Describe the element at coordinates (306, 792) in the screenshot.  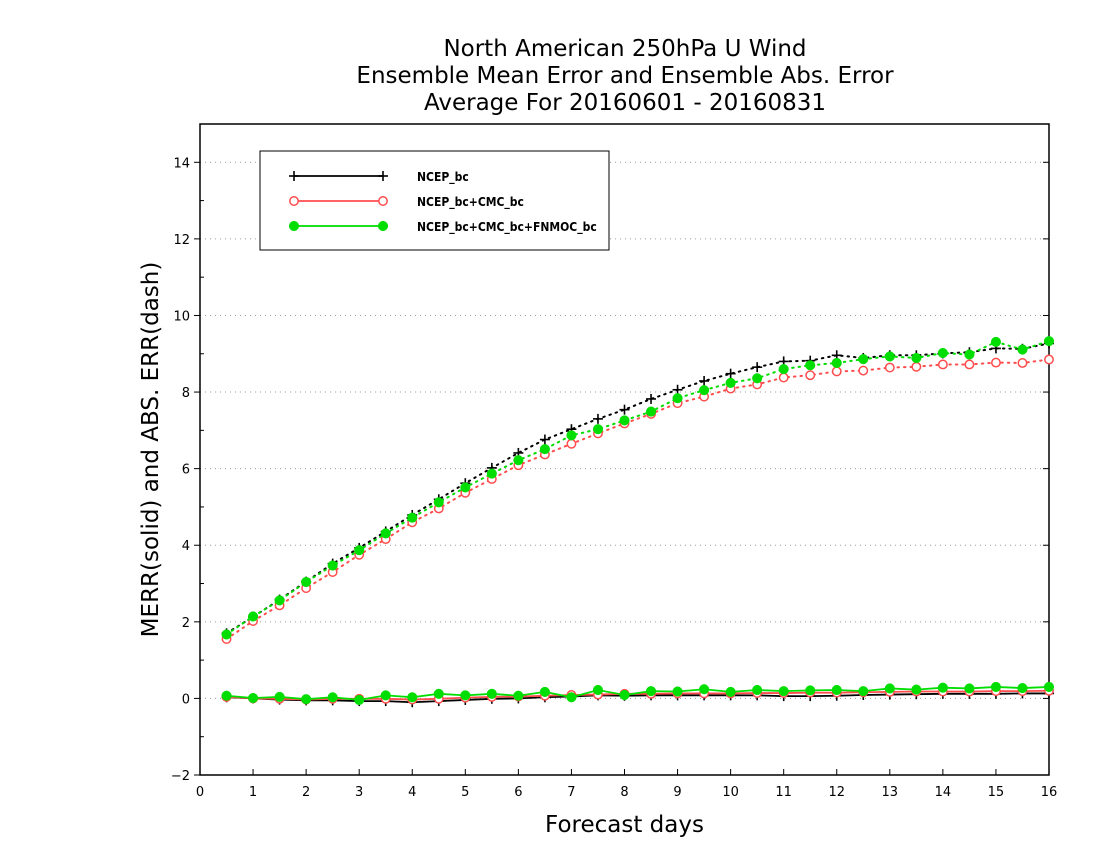
I see `x-tick-label: 2` at that location.